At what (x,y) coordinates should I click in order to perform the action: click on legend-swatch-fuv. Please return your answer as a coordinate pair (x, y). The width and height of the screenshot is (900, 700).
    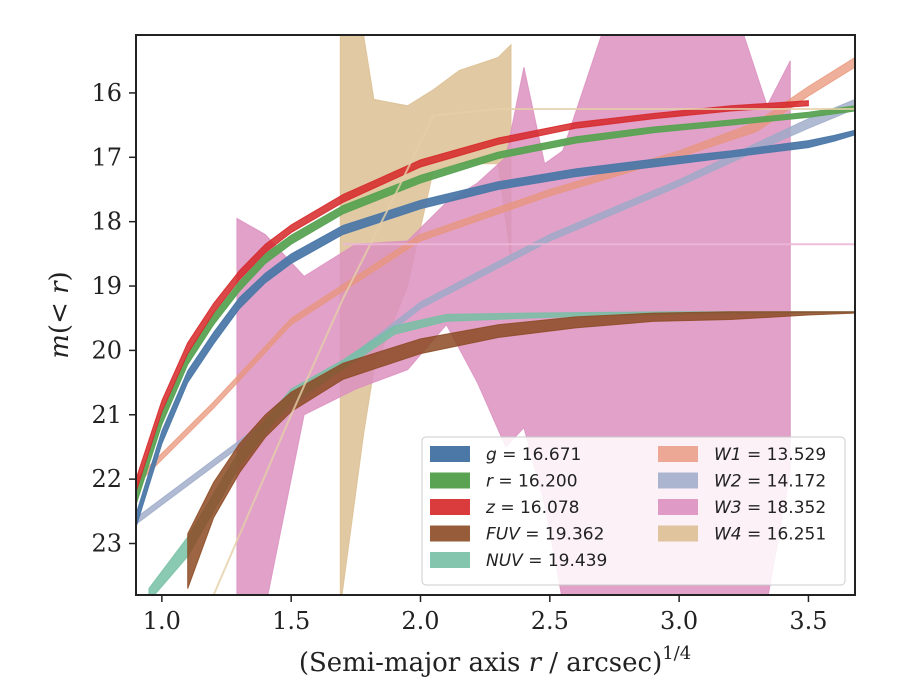
    Looking at the image, I should click on (450, 533).